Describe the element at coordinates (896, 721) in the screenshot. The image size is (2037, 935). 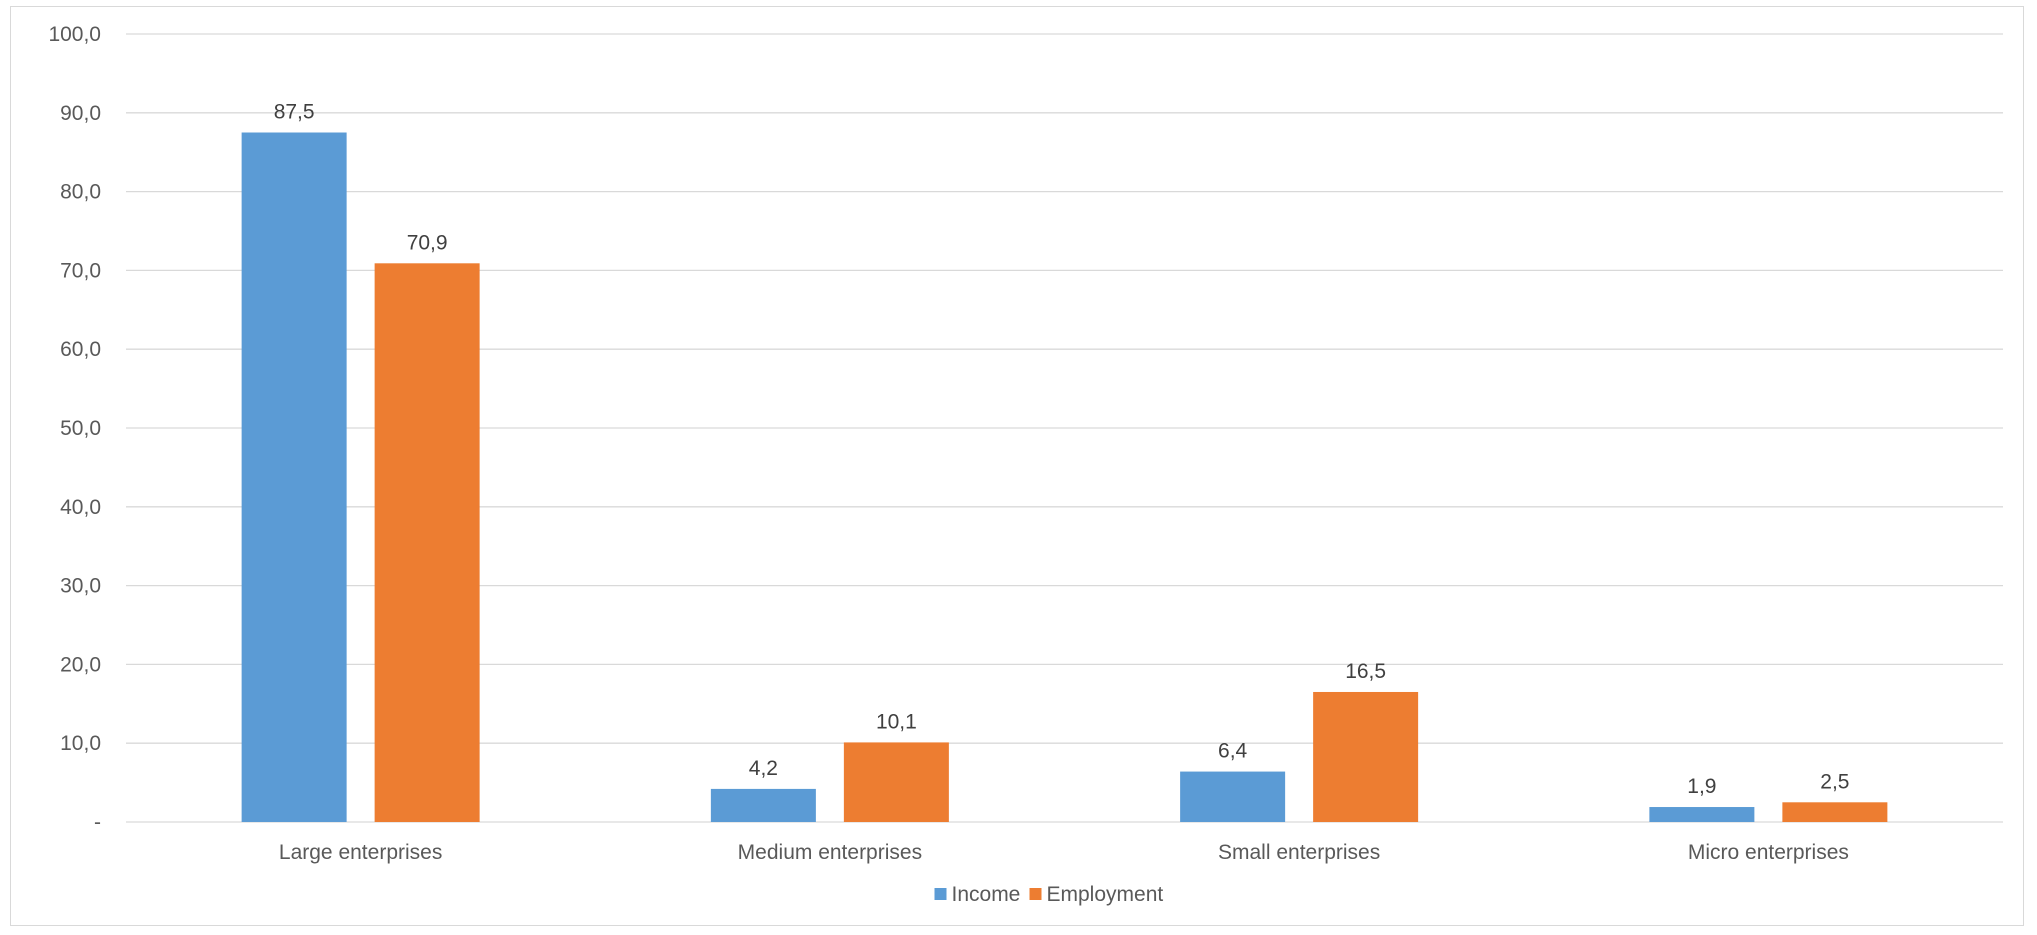
I see `data-label: 10,1` at that location.